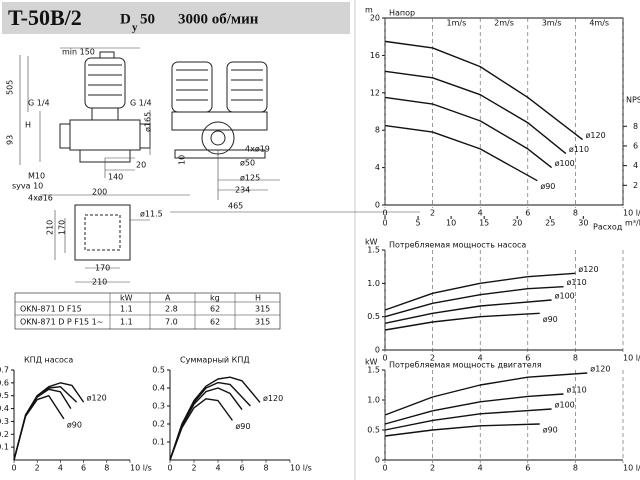  What do you see at coordinates (418, 223) in the screenshot?
I see `x2-tick-label: 5` at bounding box center [418, 223].